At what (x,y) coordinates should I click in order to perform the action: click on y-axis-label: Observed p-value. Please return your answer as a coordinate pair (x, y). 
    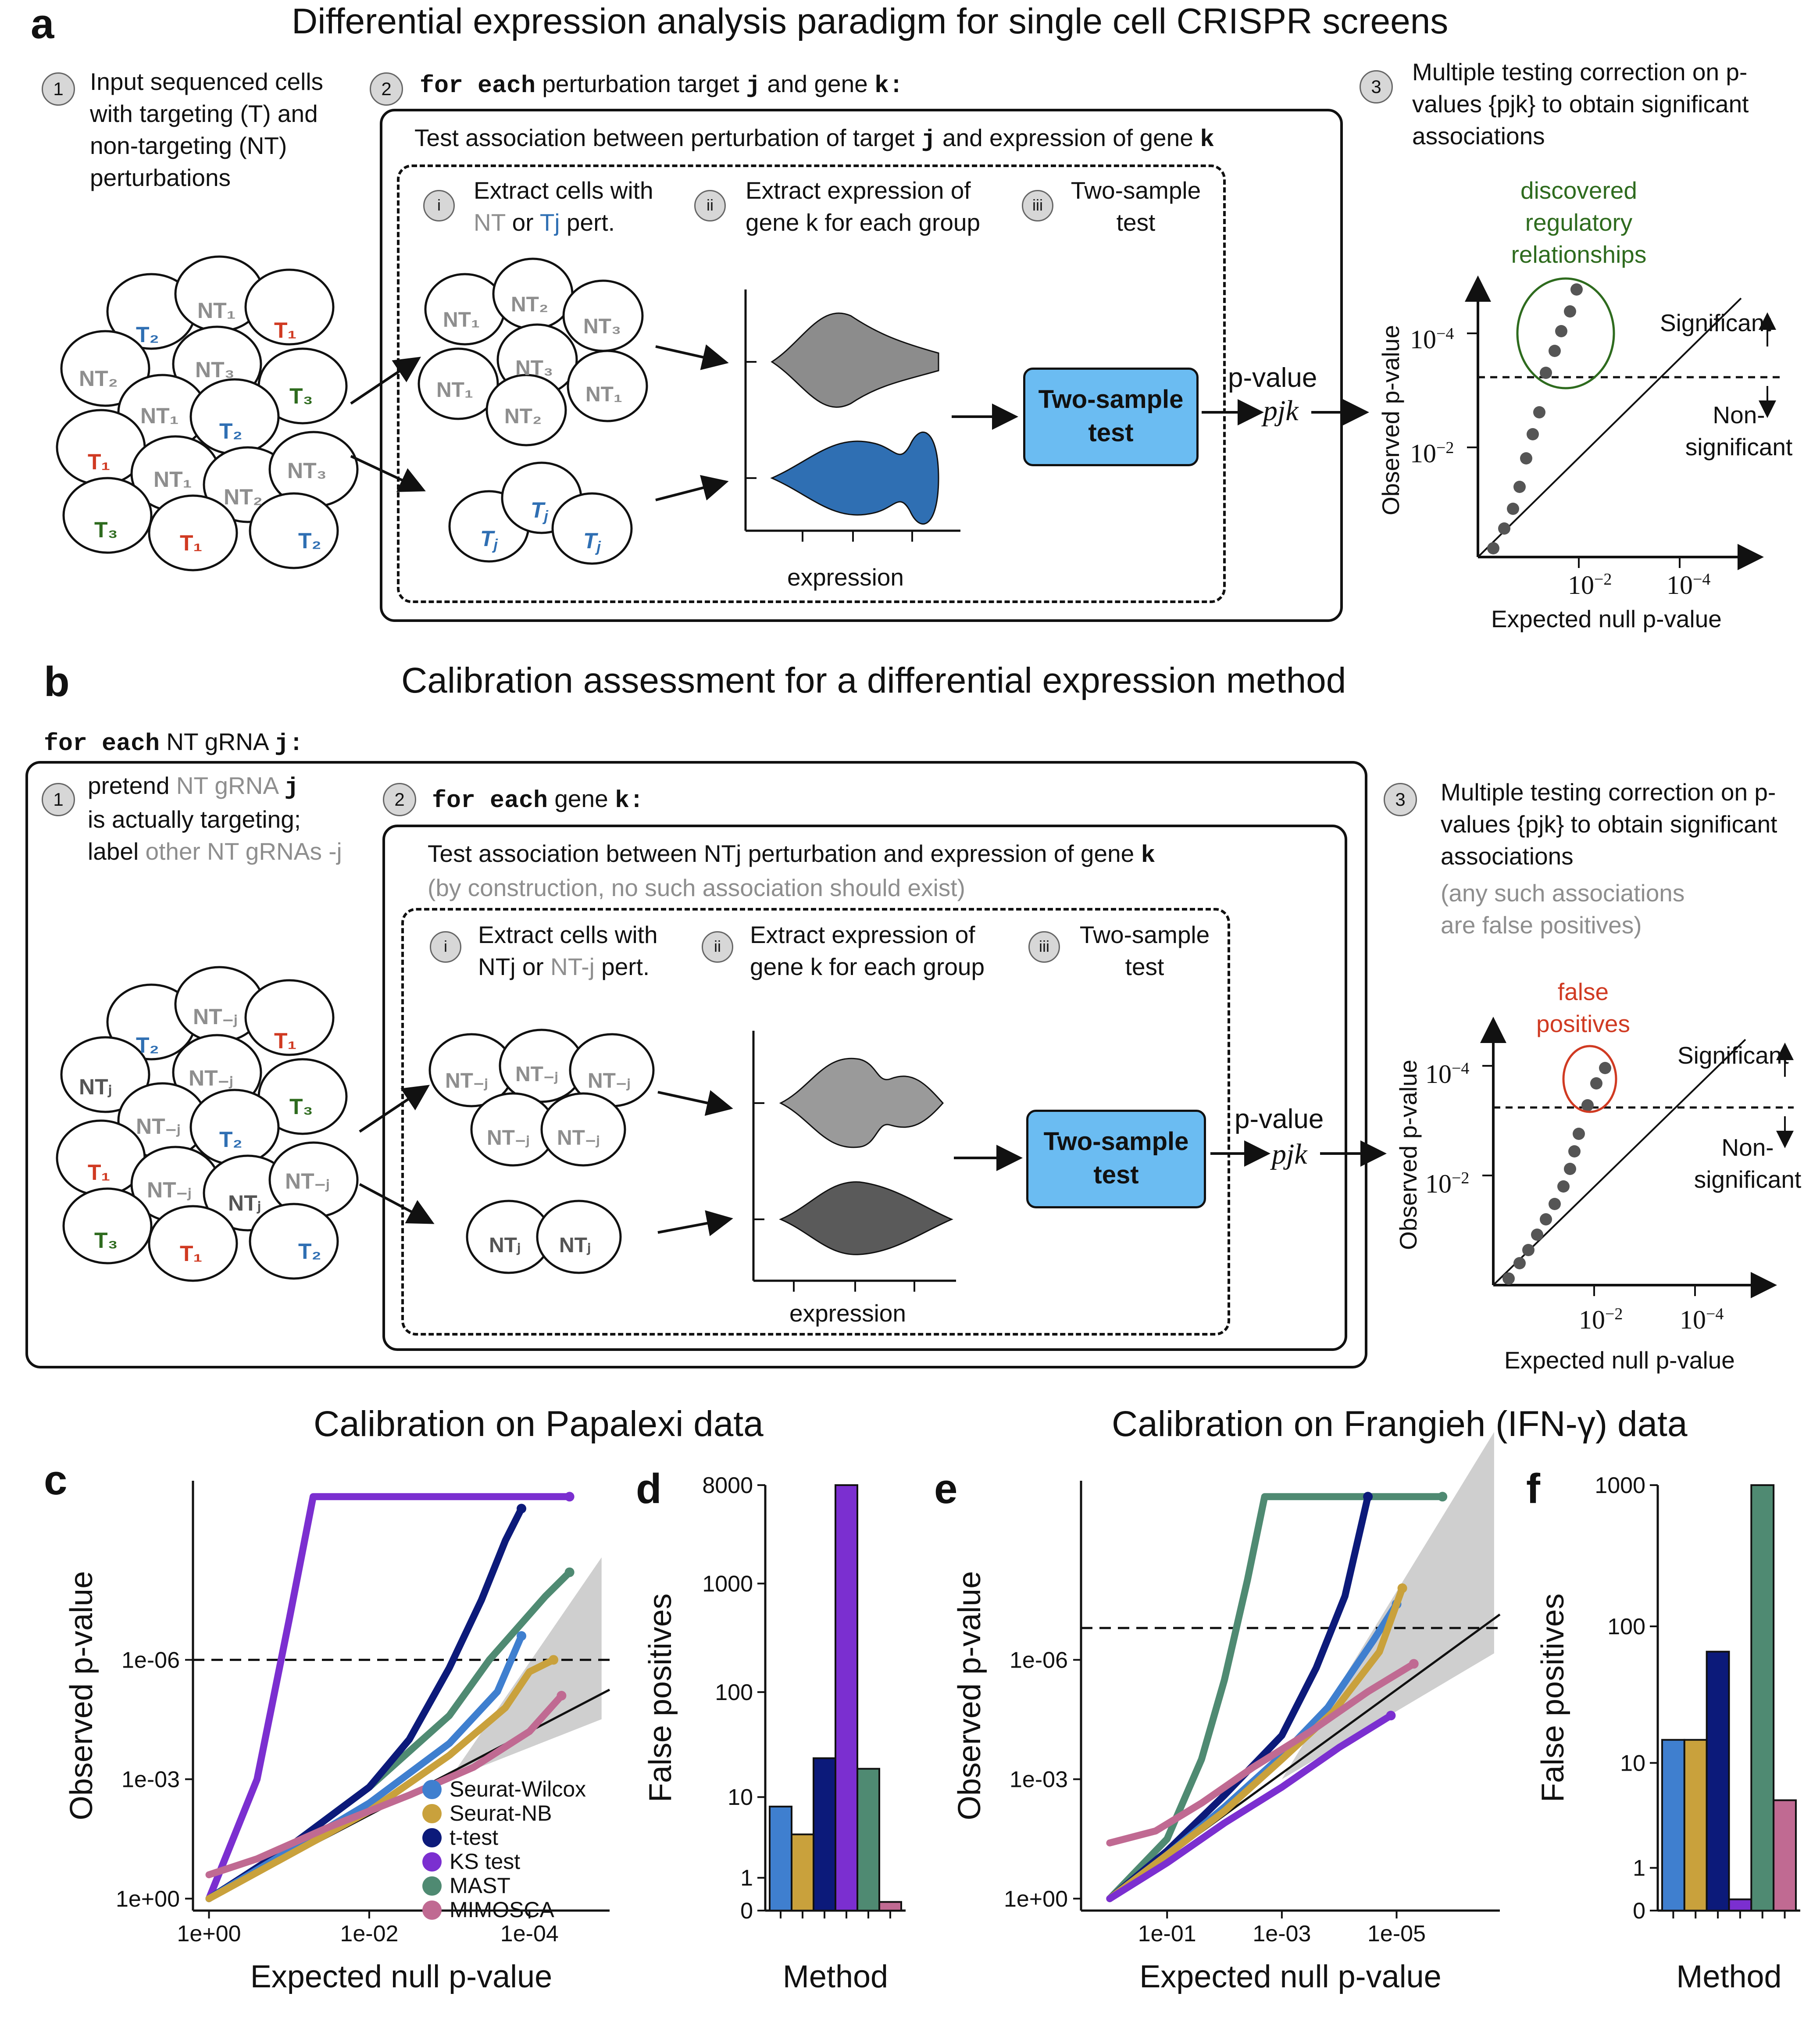
    Looking at the image, I should click on (81, 1695).